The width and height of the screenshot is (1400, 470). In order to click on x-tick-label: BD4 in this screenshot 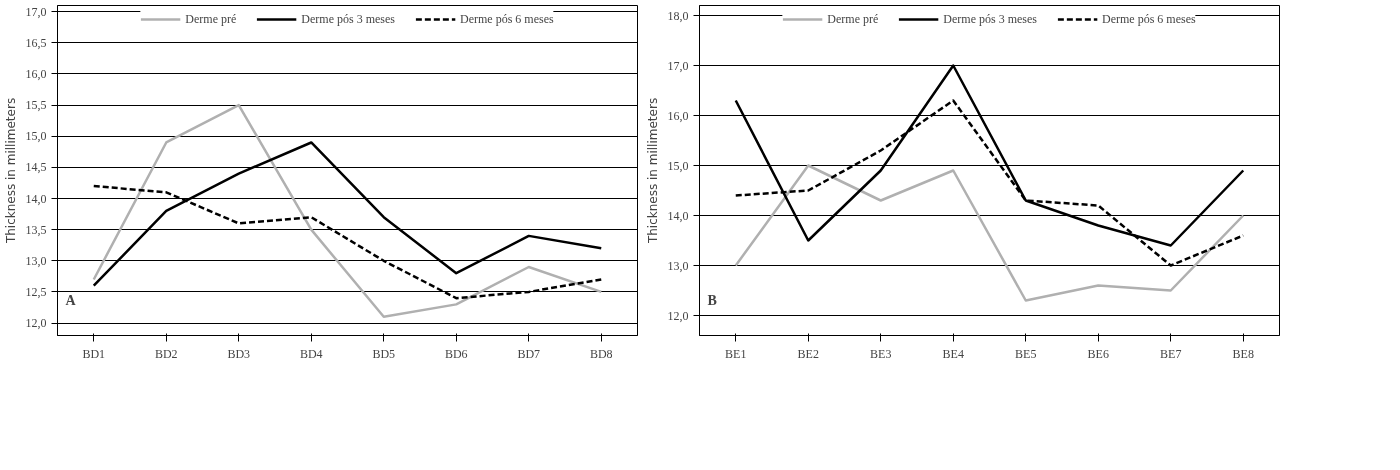, I will do `click(311, 353)`.